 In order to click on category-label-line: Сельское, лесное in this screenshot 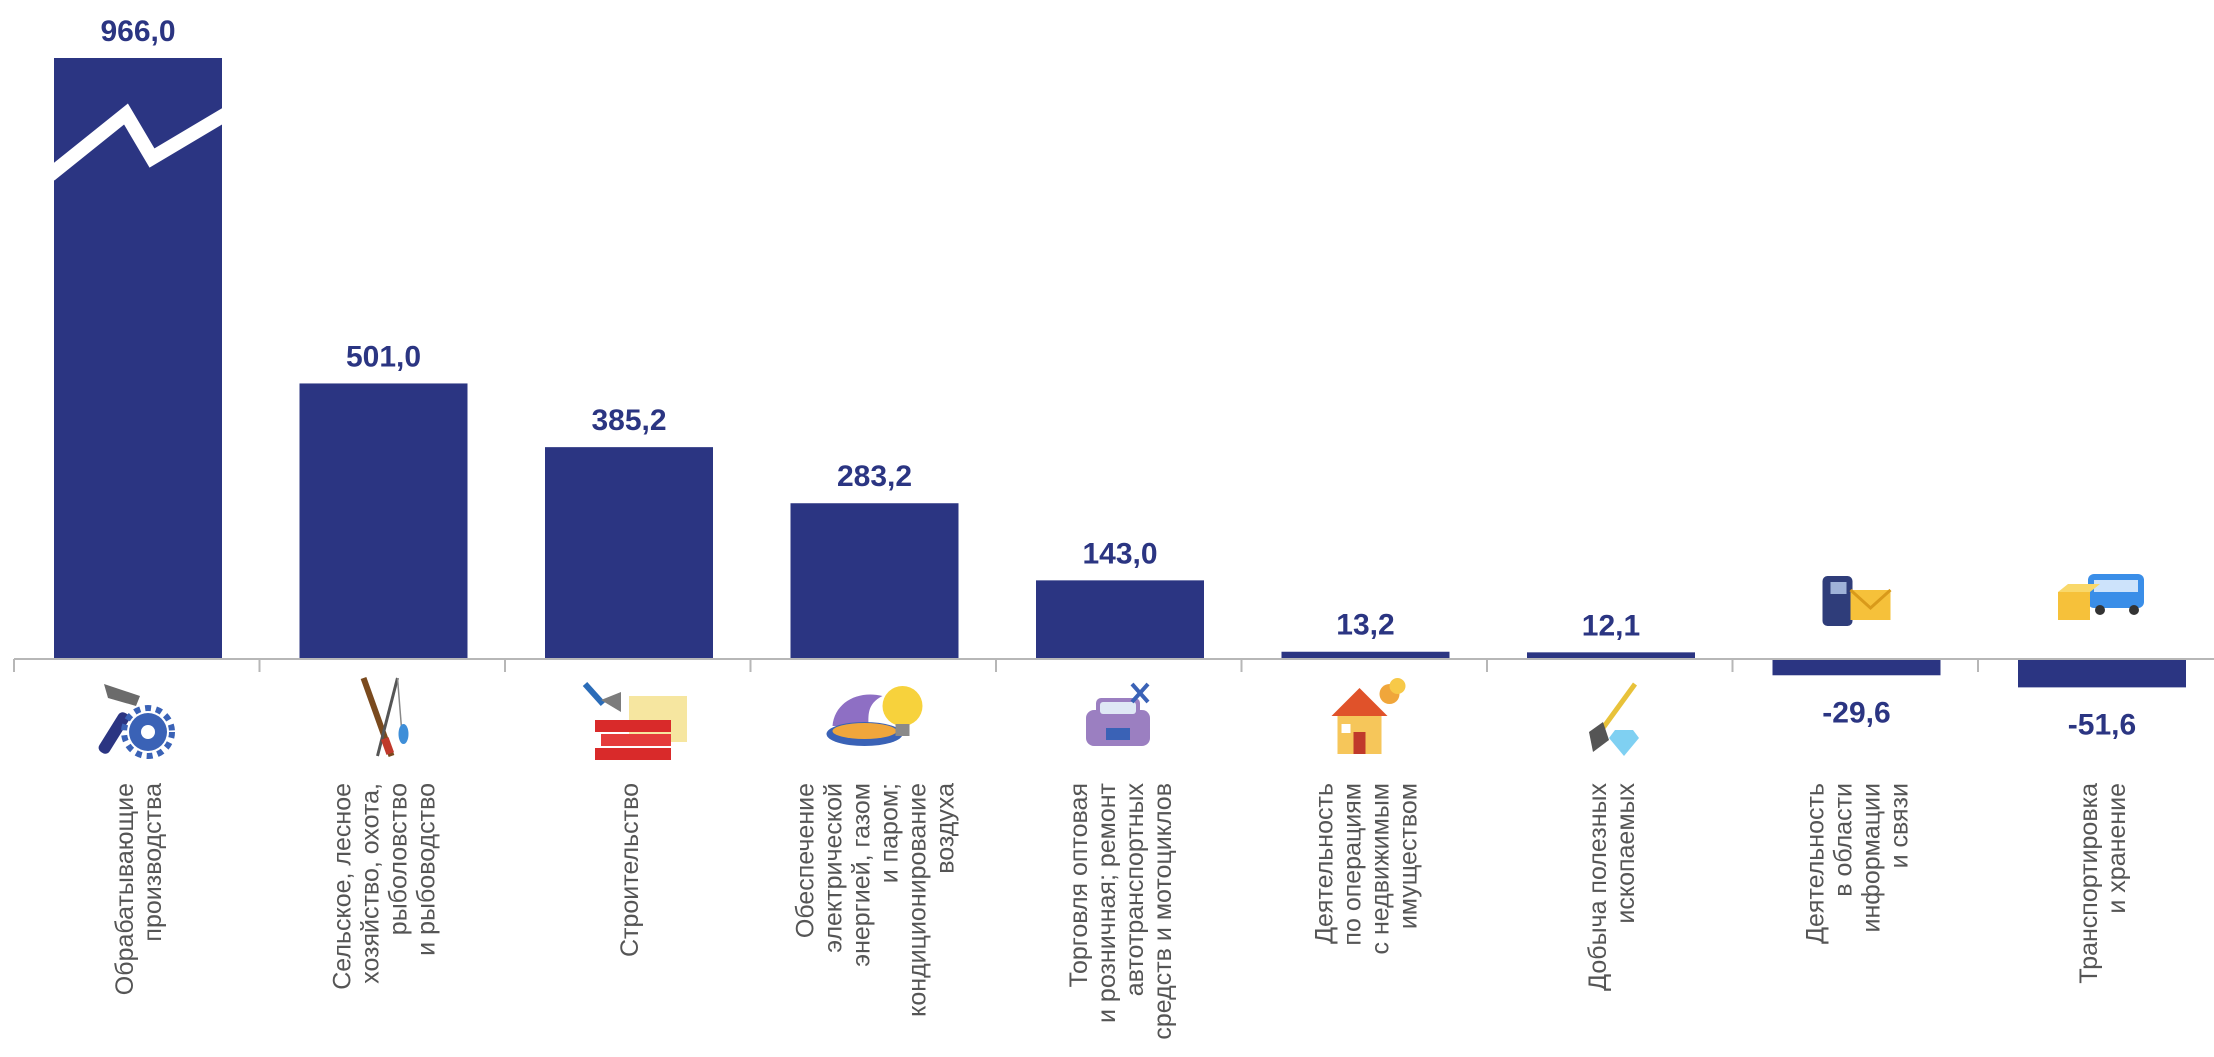, I will do `click(343, 886)`.